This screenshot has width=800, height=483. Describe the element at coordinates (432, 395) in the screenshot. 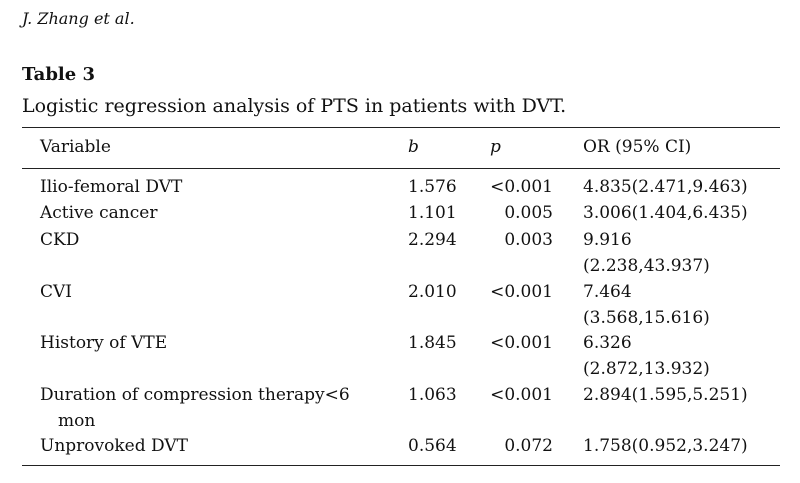

I see `cell-b: 1.063` at that location.